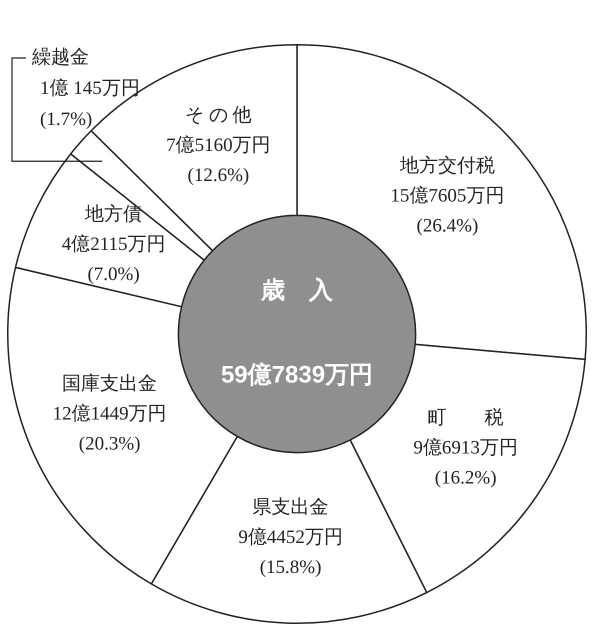  What do you see at coordinates (466, 418) in the screenshot?
I see `slice-label: 町 税` at bounding box center [466, 418].